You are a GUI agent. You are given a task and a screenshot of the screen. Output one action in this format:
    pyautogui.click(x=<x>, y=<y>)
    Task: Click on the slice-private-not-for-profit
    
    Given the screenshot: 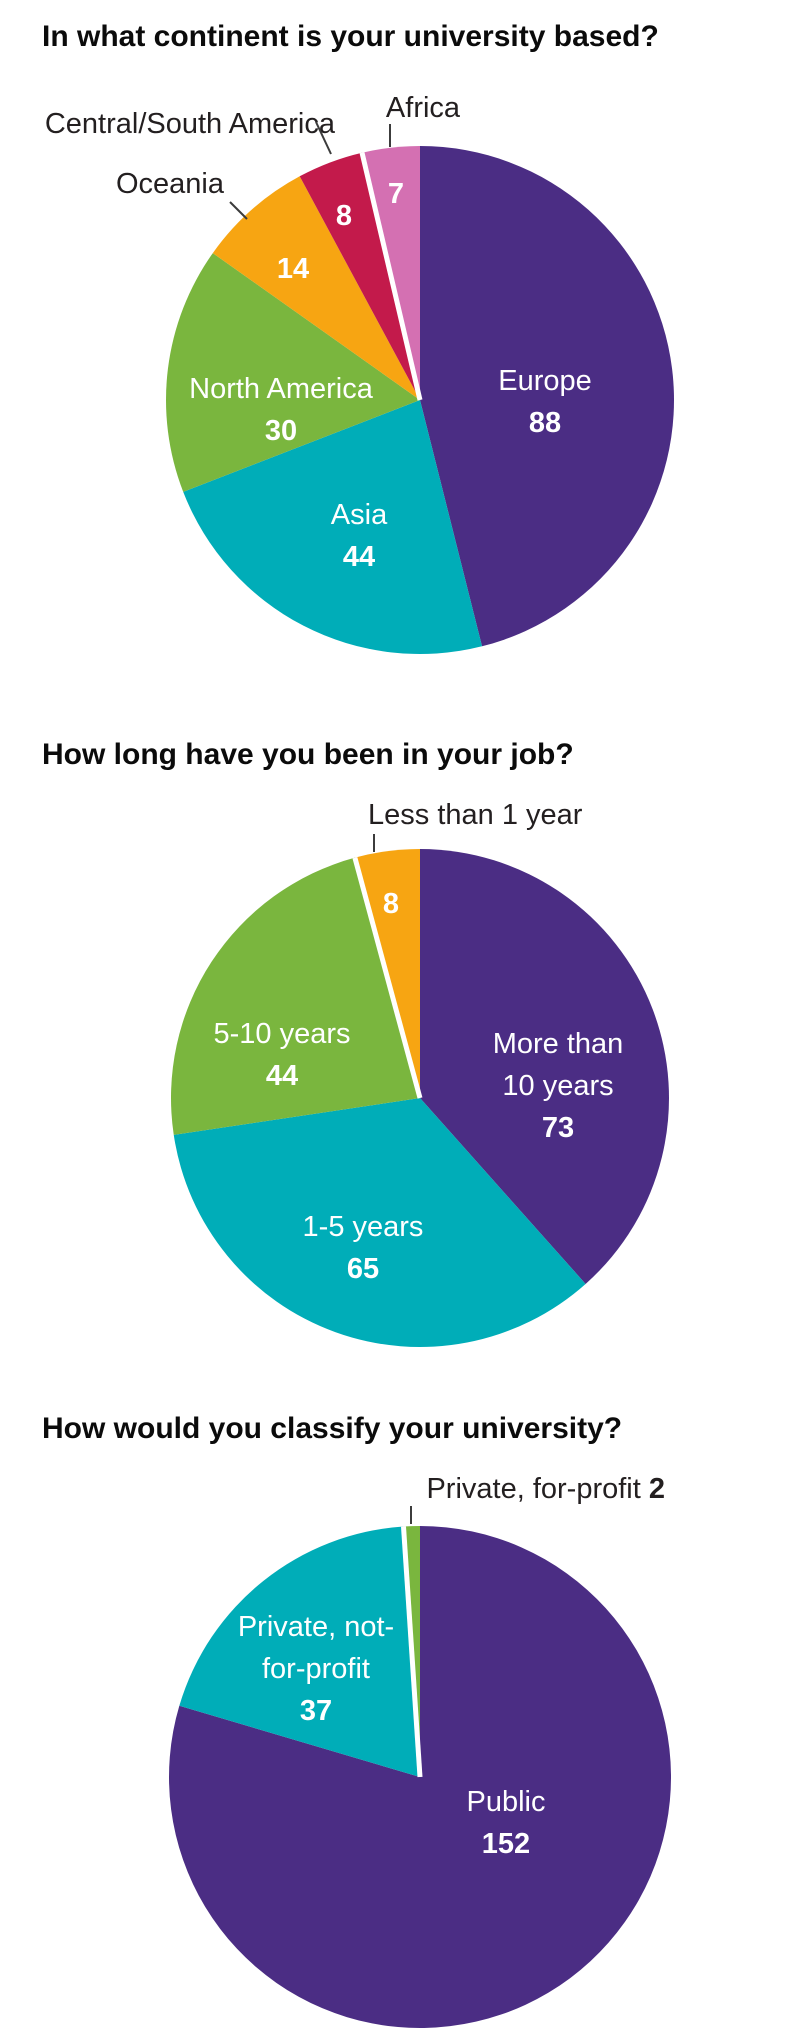 What is the action you would take?
    pyautogui.click(x=299, y=1651)
    